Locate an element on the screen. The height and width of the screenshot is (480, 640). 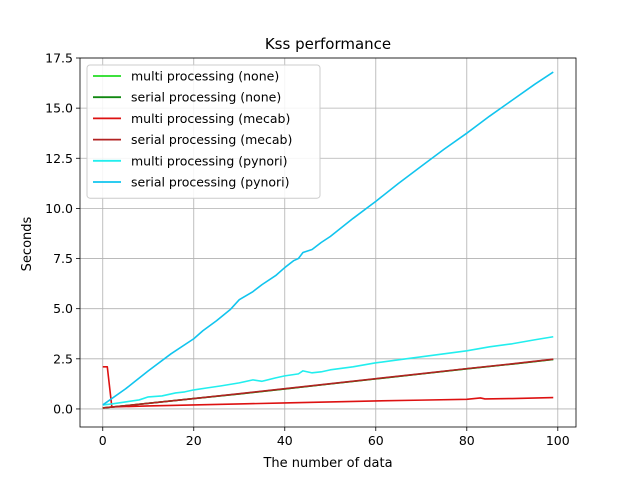
y-tick-label: 5.0 is located at coordinates (63, 308).